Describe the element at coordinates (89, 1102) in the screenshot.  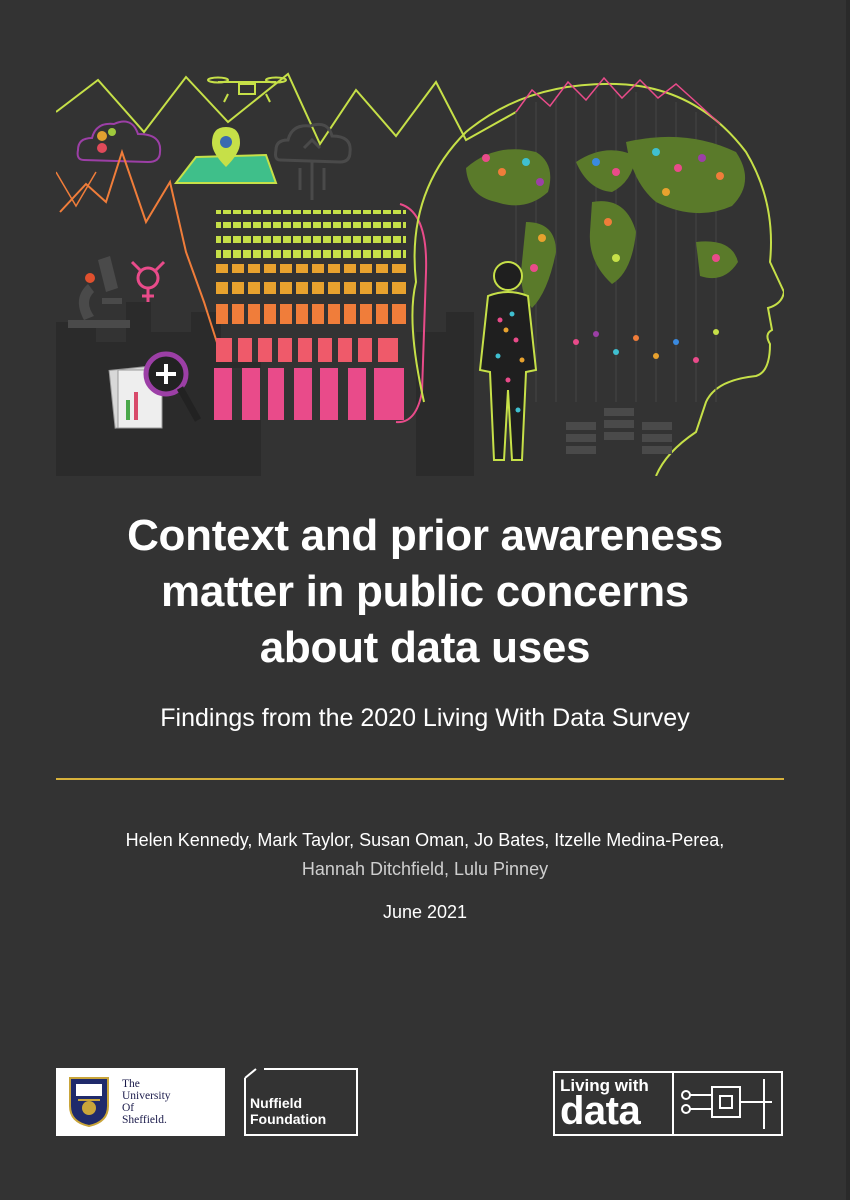
I see `shield-icon` at that location.